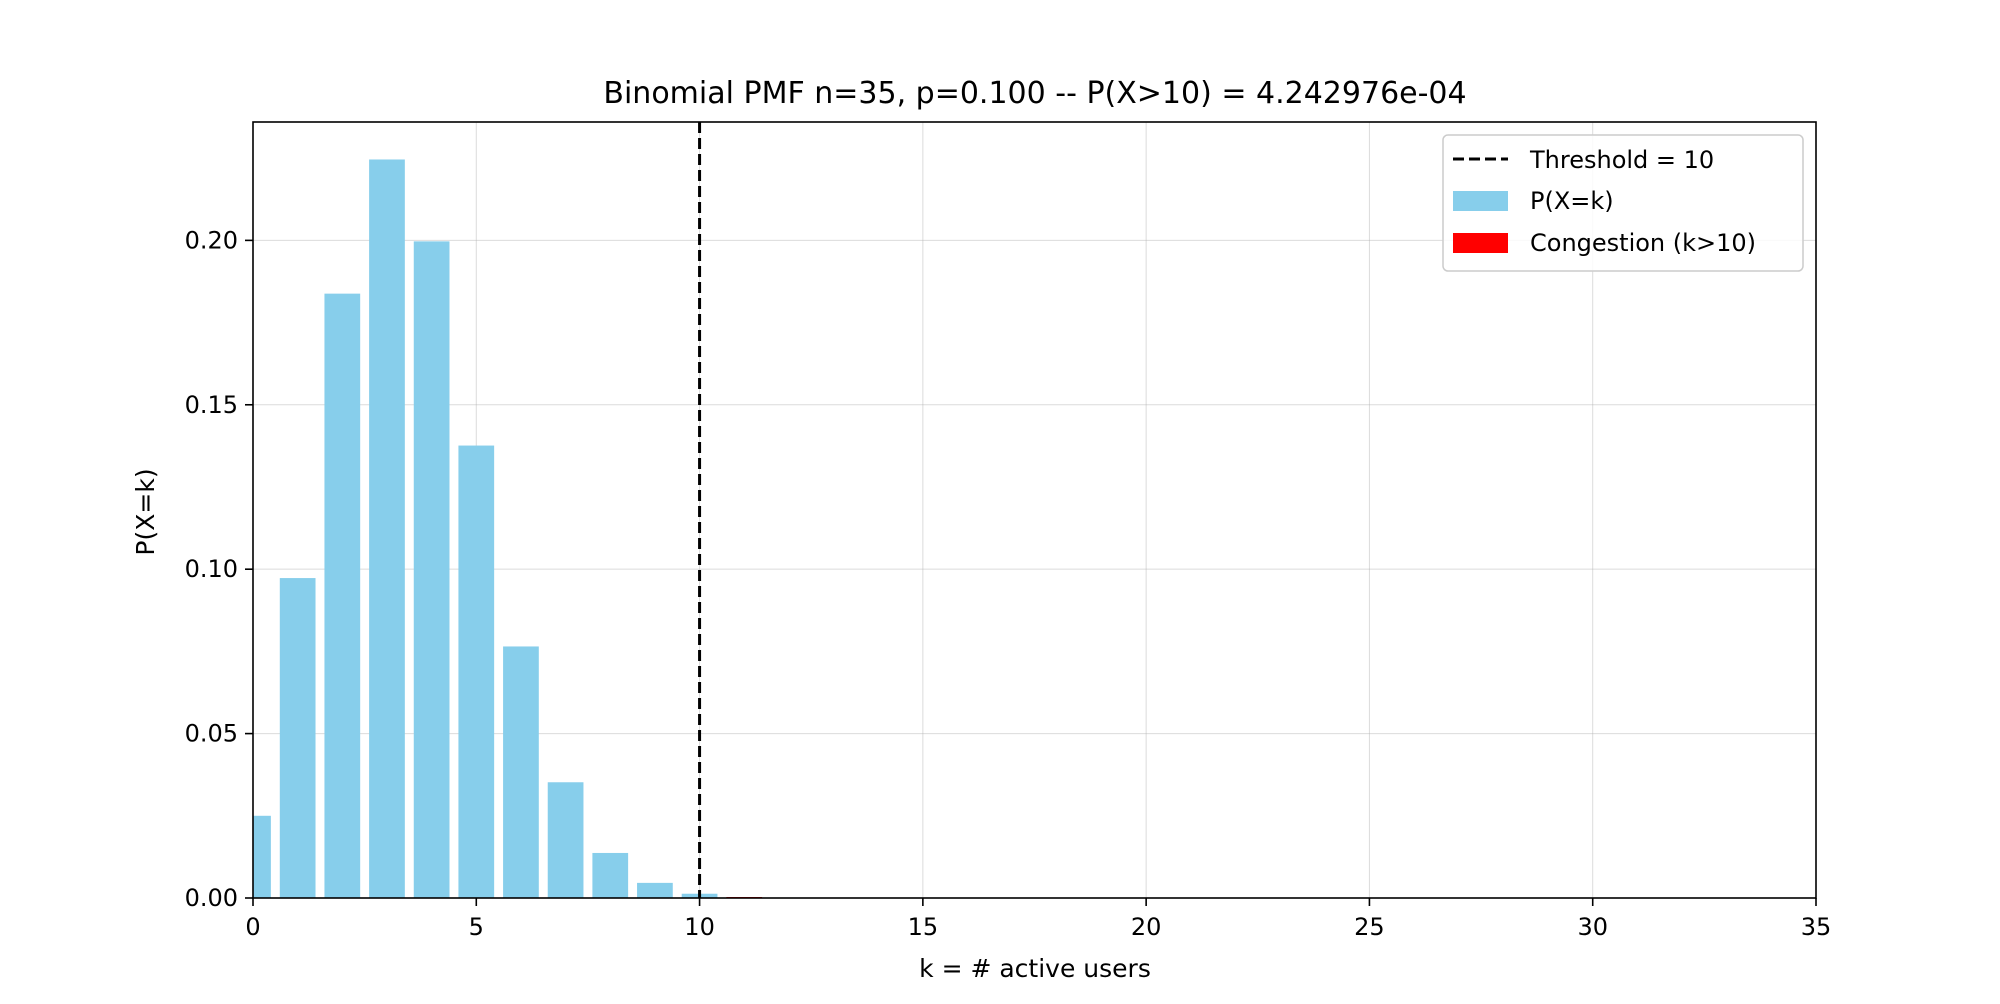  What do you see at coordinates (923, 927) in the screenshot?
I see `x-tick-label: 15` at bounding box center [923, 927].